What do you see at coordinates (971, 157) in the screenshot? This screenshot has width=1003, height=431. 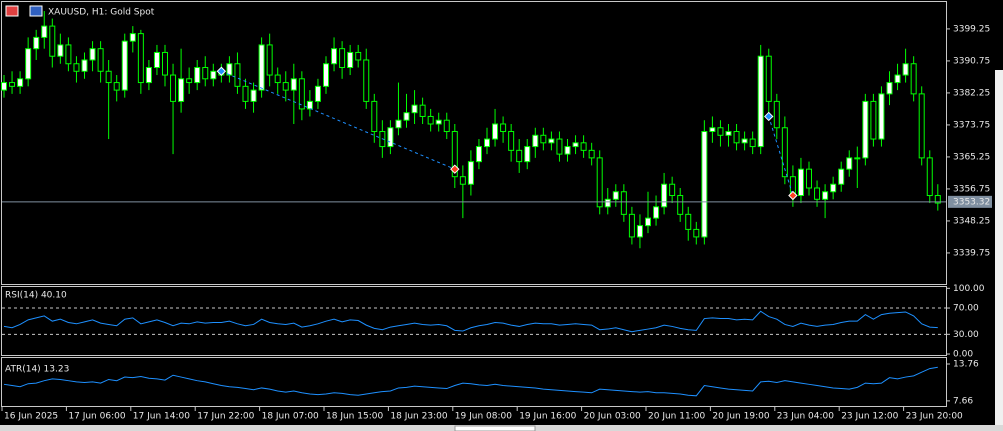 I see `y-tick-label: 3365.25` at bounding box center [971, 157].